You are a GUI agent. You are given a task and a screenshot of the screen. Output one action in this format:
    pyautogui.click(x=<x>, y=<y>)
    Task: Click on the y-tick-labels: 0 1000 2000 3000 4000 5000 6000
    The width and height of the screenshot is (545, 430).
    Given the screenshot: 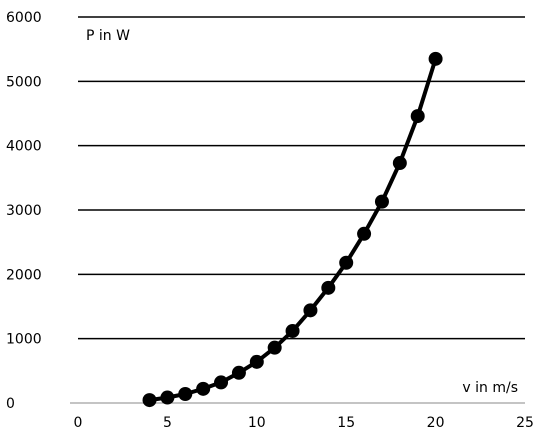 What is the action you would take?
    pyautogui.click(x=24, y=211)
    